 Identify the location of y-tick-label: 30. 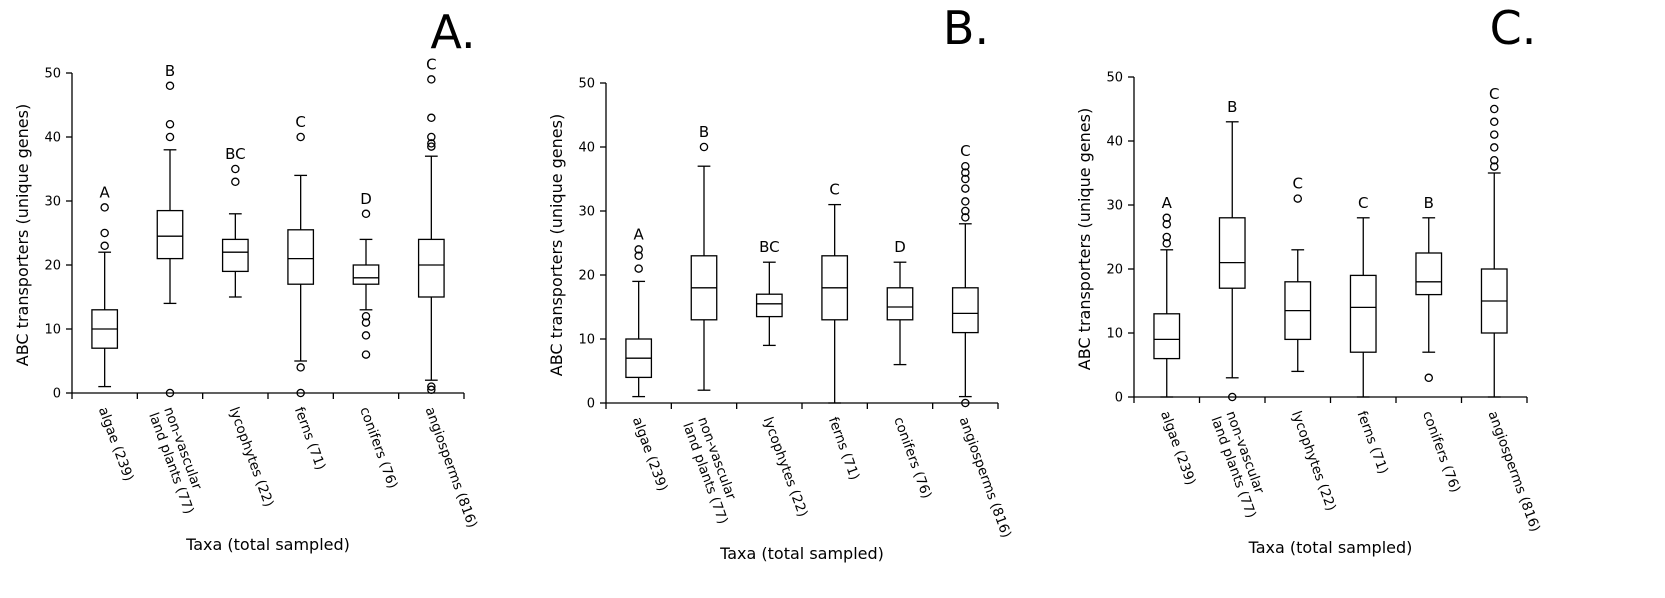
(586, 212).